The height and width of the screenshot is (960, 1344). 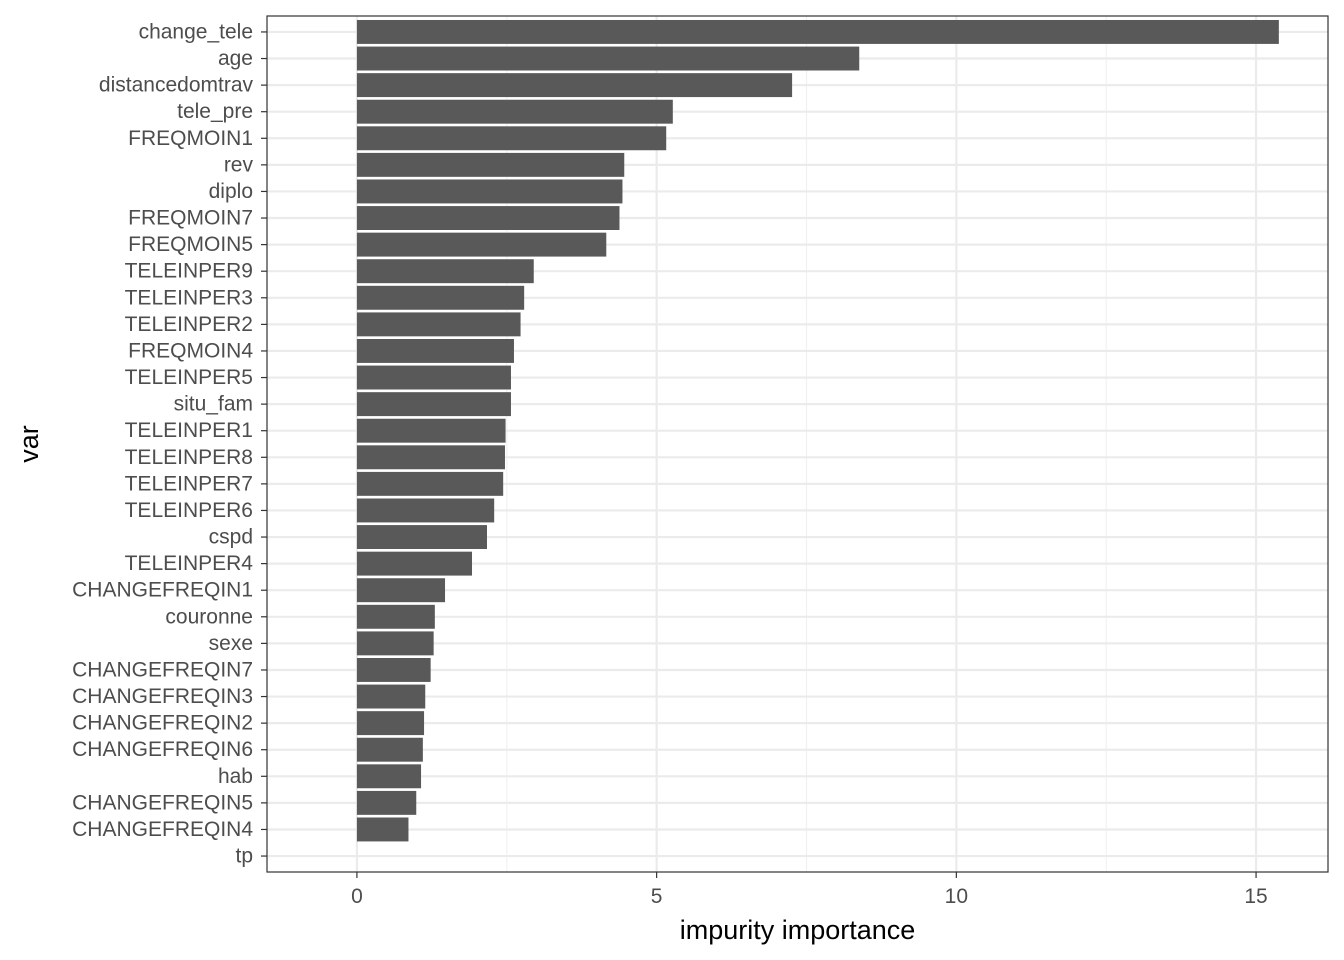 What do you see at coordinates (190, 244) in the screenshot?
I see `y-tick-label: FREQMOIN5` at bounding box center [190, 244].